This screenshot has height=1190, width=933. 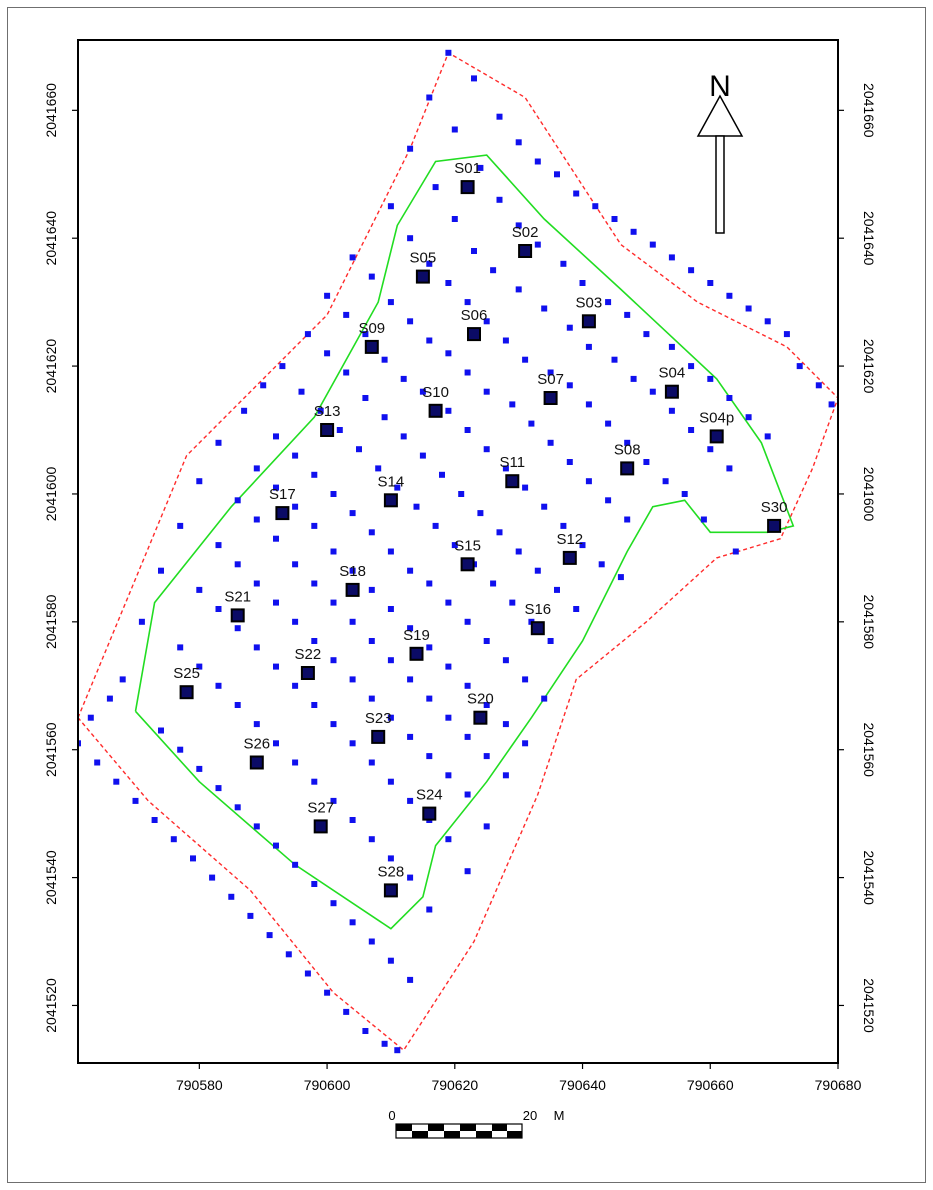 I want to click on station-label: S12, so click(x=569, y=539).